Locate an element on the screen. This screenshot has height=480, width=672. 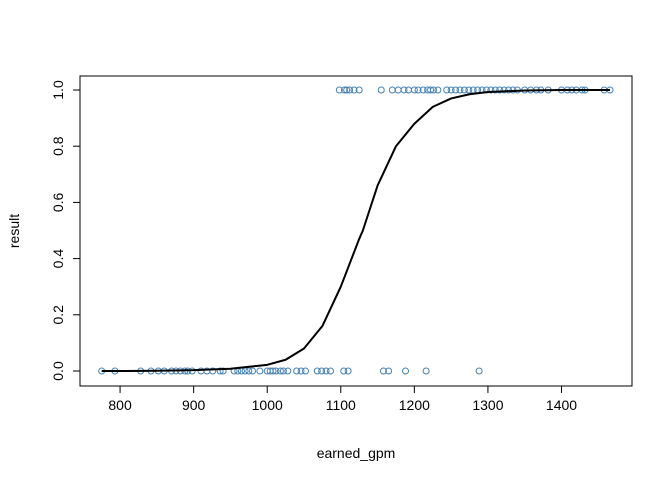
y-tick-label: 0.2 is located at coordinates (58, 315).